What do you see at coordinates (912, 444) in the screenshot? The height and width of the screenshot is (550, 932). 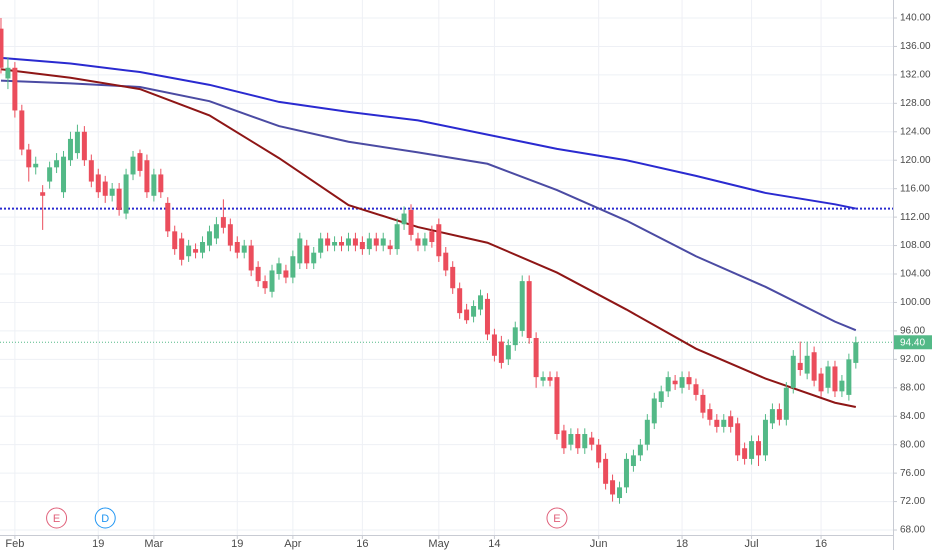 I see `y-tick-label: 80.00` at bounding box center [912, 444].